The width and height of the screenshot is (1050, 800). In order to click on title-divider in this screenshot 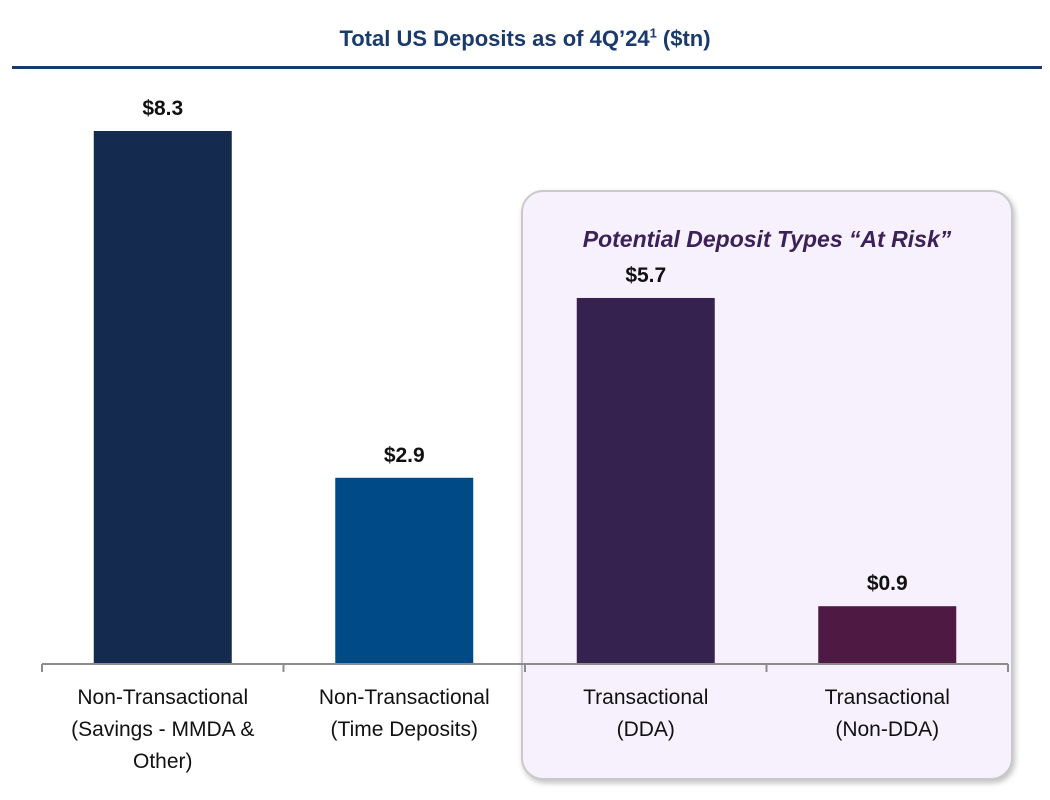, I will do `click(527, 67)`.